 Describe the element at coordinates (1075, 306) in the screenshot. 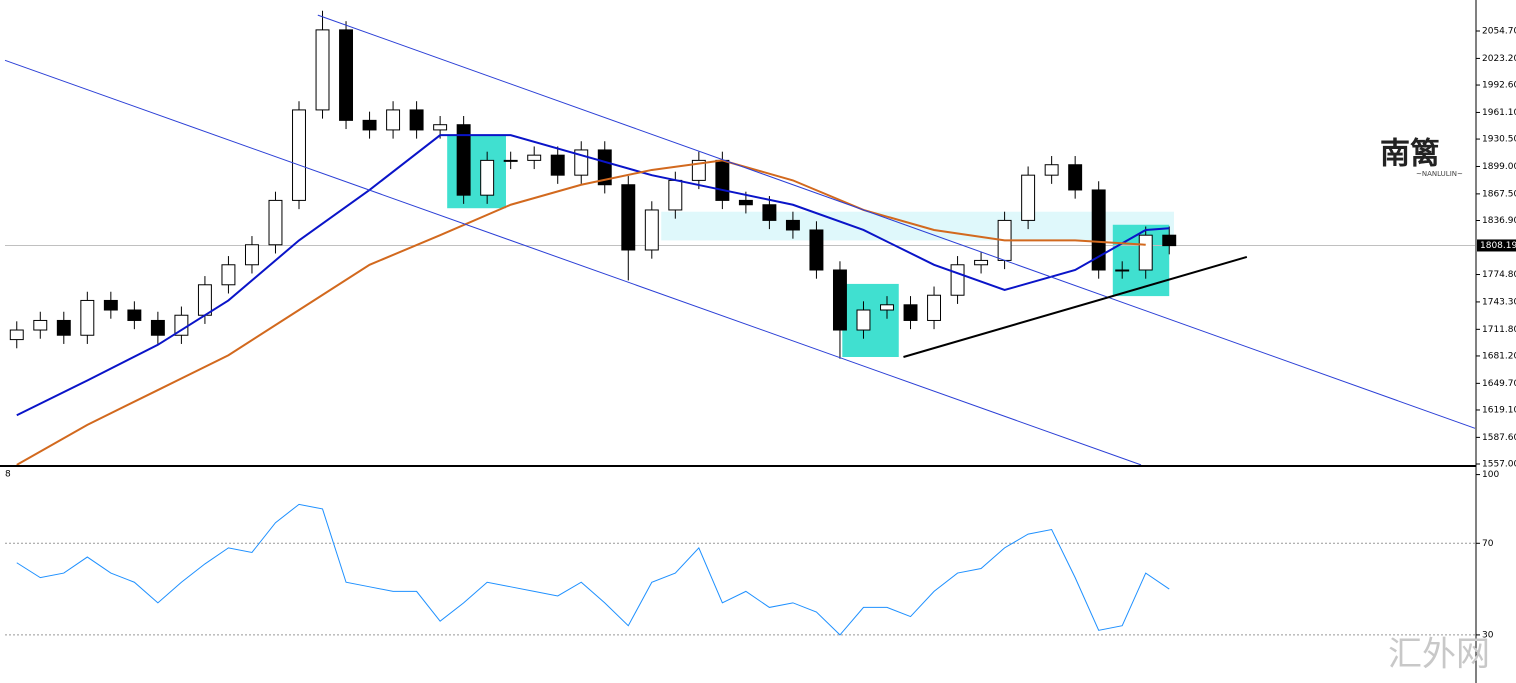

I see `trendline` at that location.